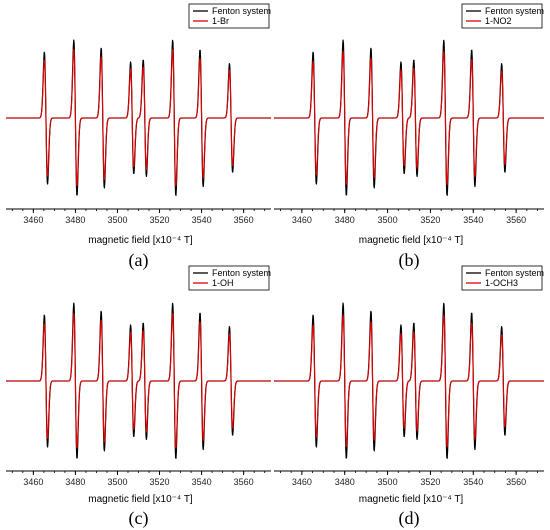  I want to click on legend-entry: 1-OCH3, so click(501, 283).